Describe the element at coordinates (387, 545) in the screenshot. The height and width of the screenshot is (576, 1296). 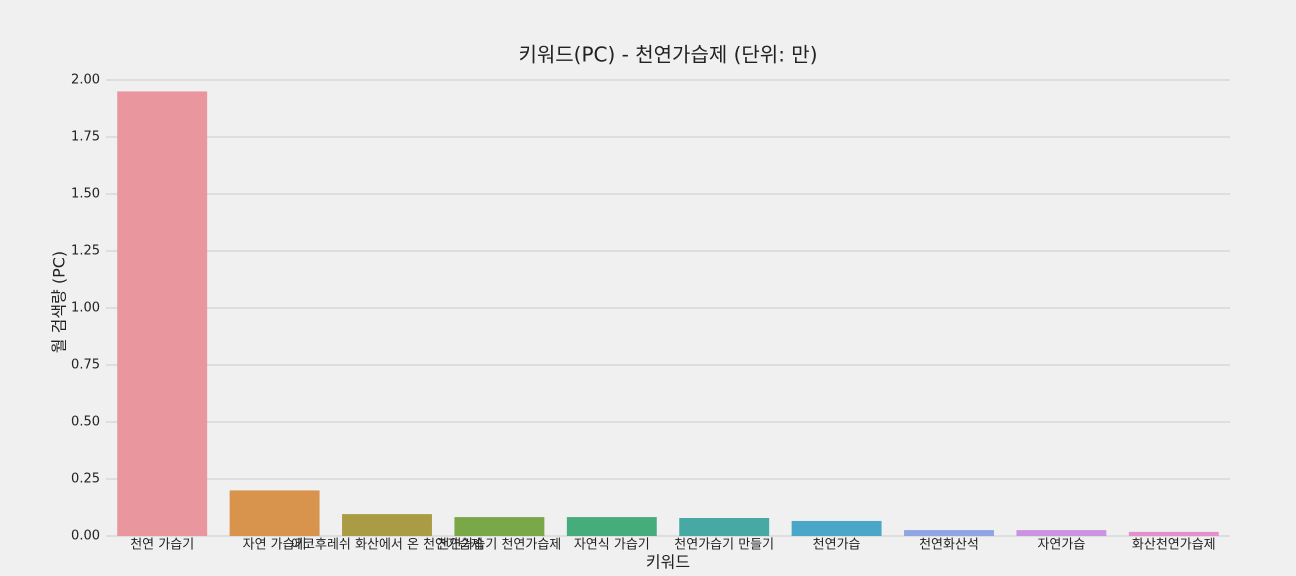
I see `x-tick-label: 에코후레쉬 화산에서 온 천연가습제` at that location.